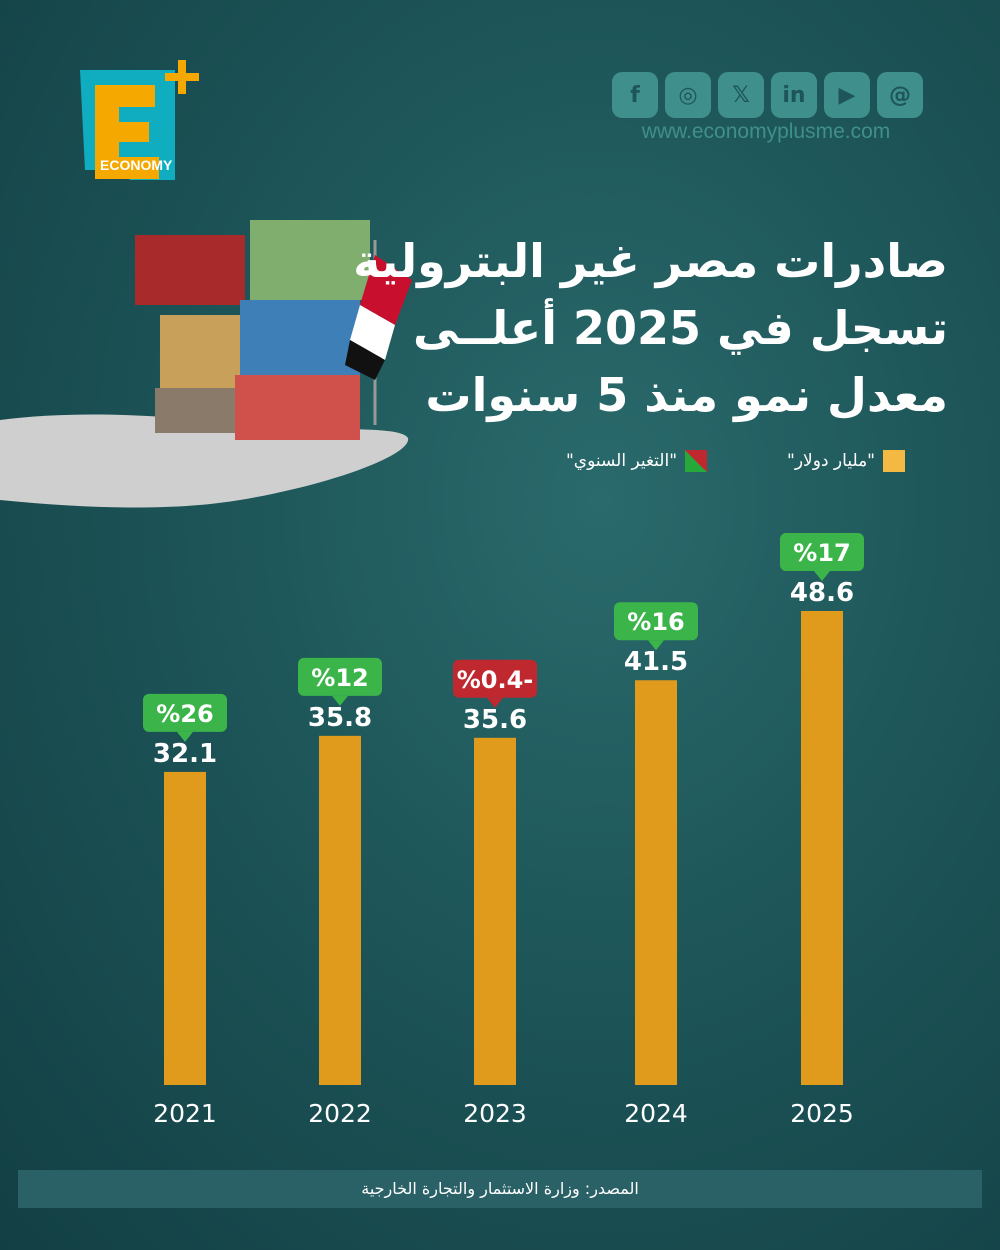 The height and width of the screenshot is (1250, 1000). I want to click on website-url: www.economyplusme.com, so click(766, 131).